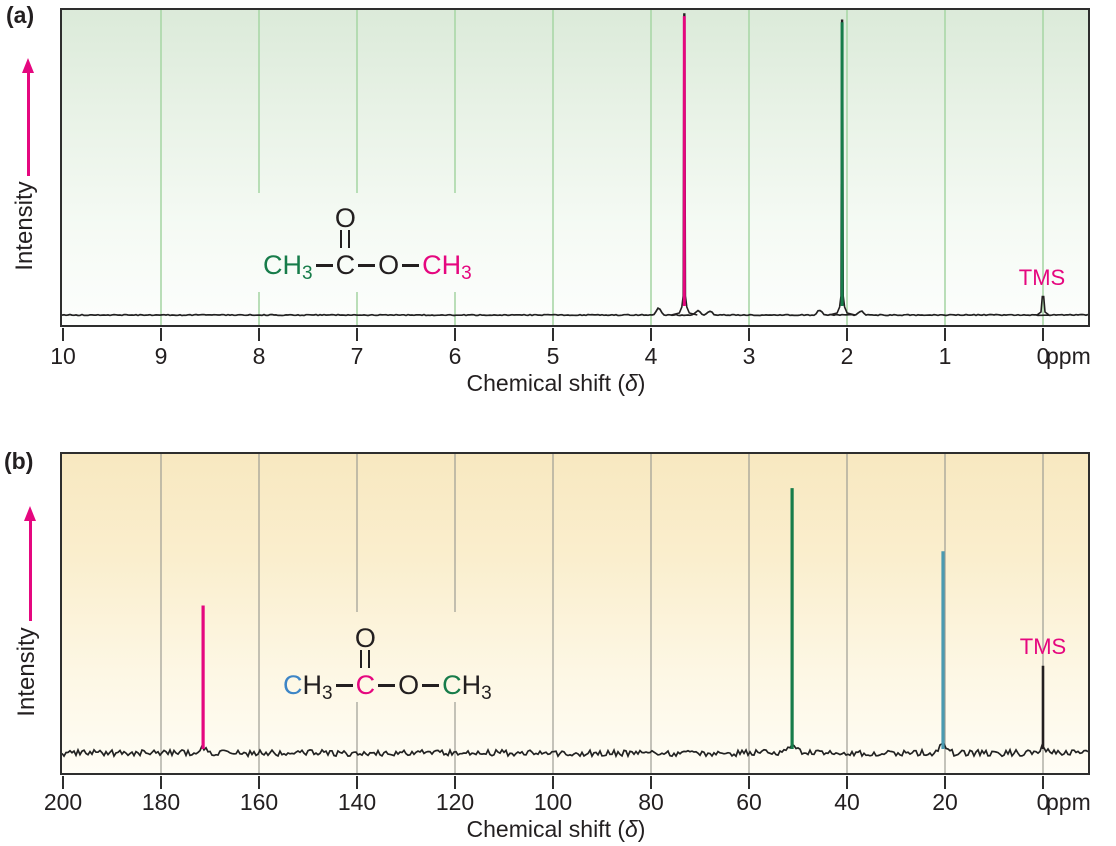 The width and height of the screenshot is (1116, 846). Describe the element at coordinates (455, 802) in the screenshot. I see `x-tick-label: 120` at that location.